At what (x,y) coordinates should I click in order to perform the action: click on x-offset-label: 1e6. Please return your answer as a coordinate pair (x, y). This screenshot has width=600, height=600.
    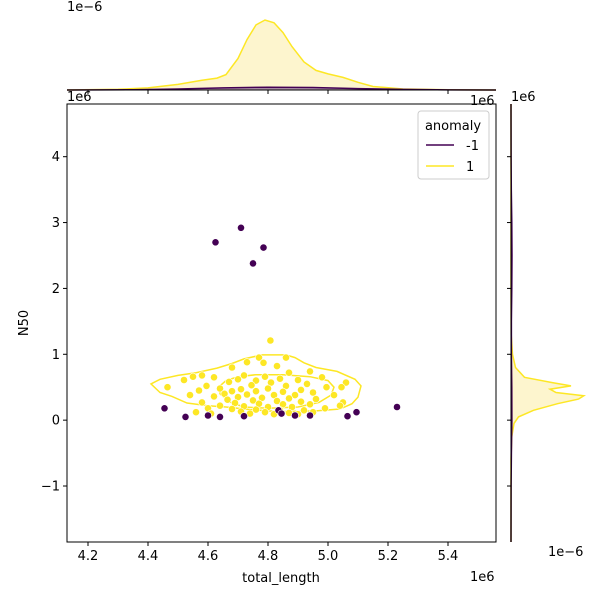
    Looking at the image, I should click on (482, 577).